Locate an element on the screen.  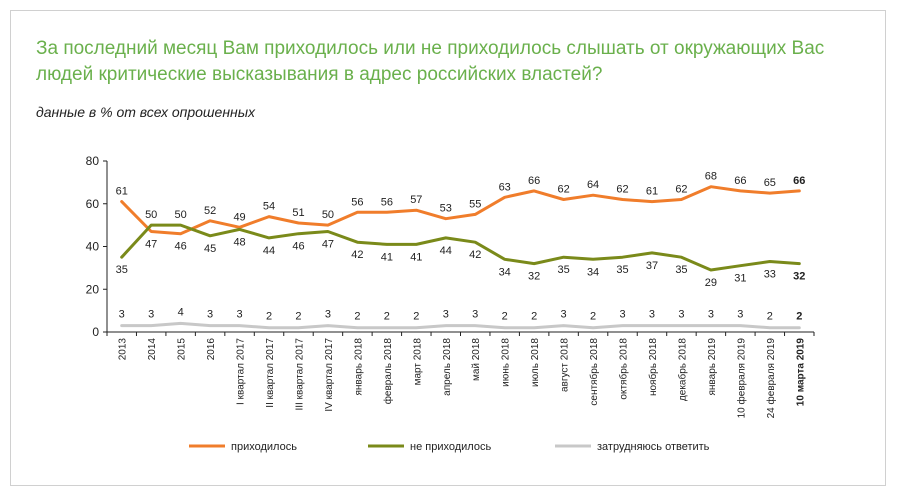
data-label: 51 is located at coordinates (298, 213).